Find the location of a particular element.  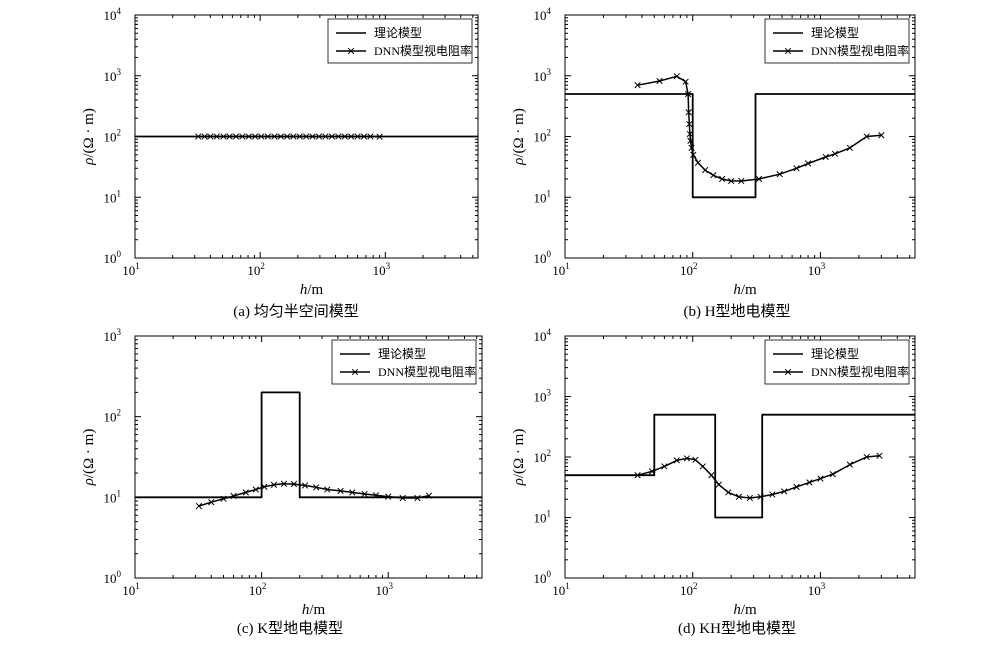

y-tick-exponent: 4 is located at coordinates (119, 11).